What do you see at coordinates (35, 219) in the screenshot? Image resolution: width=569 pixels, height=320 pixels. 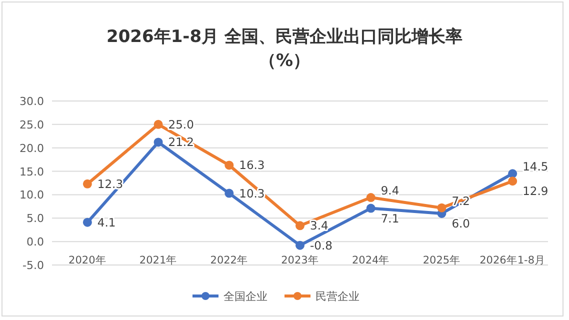 I see `y-tick-label: 5.0` at bounding box center [35, 219].